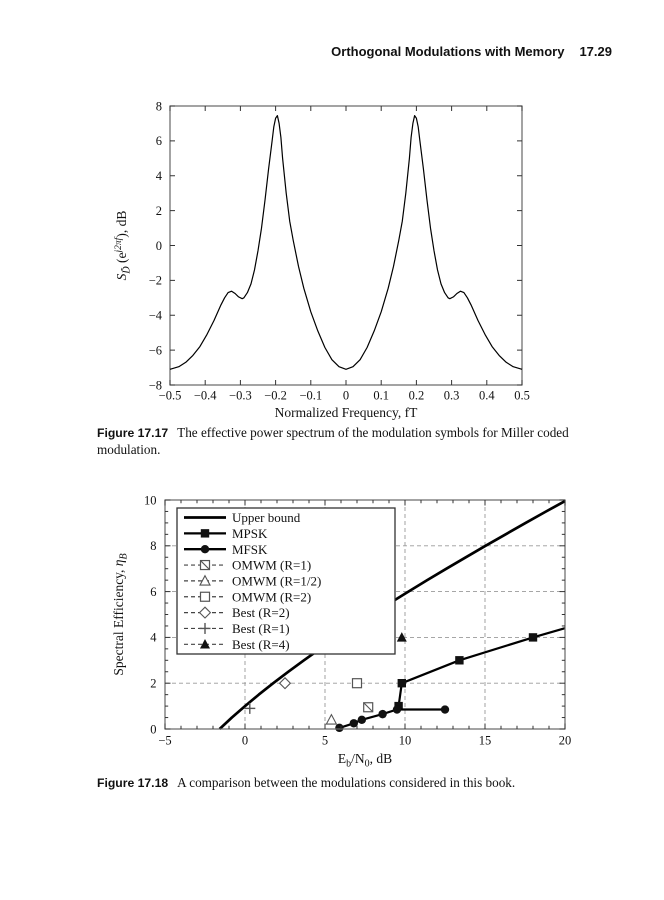 The height and width of the screenshot is (900, 664). Describe the element at coordinates (164, 741) in the screenshot. I see `x-tick-label: −5` at that location.